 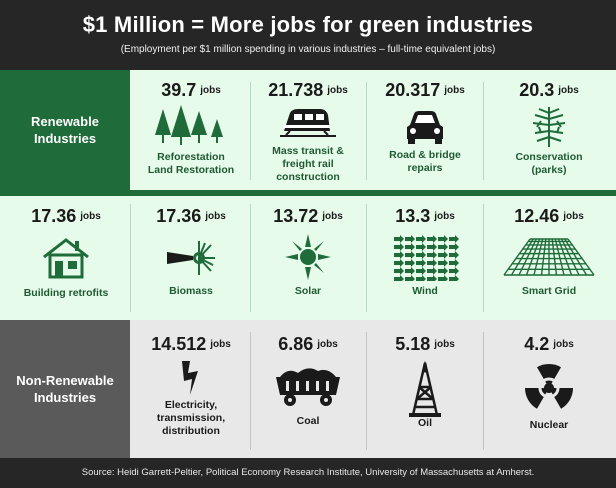 I want to click on stat-smart-grid: 12.46 jobs Smart Grid, so click(x=549, y=252).